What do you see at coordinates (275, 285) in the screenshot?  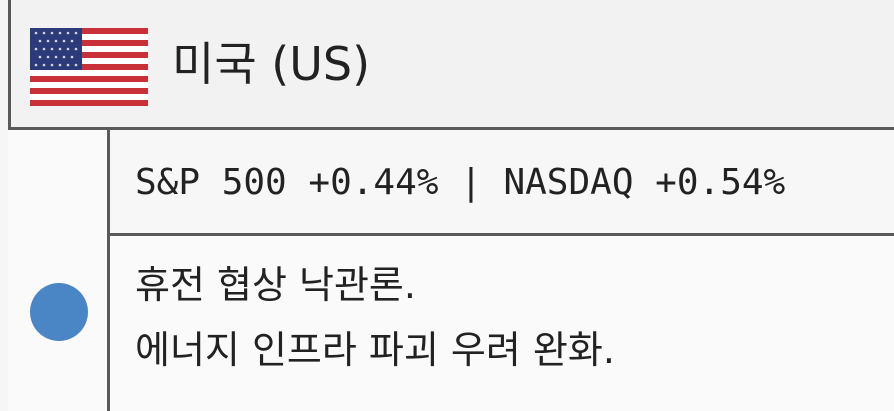 I see `news-line: 휴전 협상 낙관론.` at bounding box center [275, 285].